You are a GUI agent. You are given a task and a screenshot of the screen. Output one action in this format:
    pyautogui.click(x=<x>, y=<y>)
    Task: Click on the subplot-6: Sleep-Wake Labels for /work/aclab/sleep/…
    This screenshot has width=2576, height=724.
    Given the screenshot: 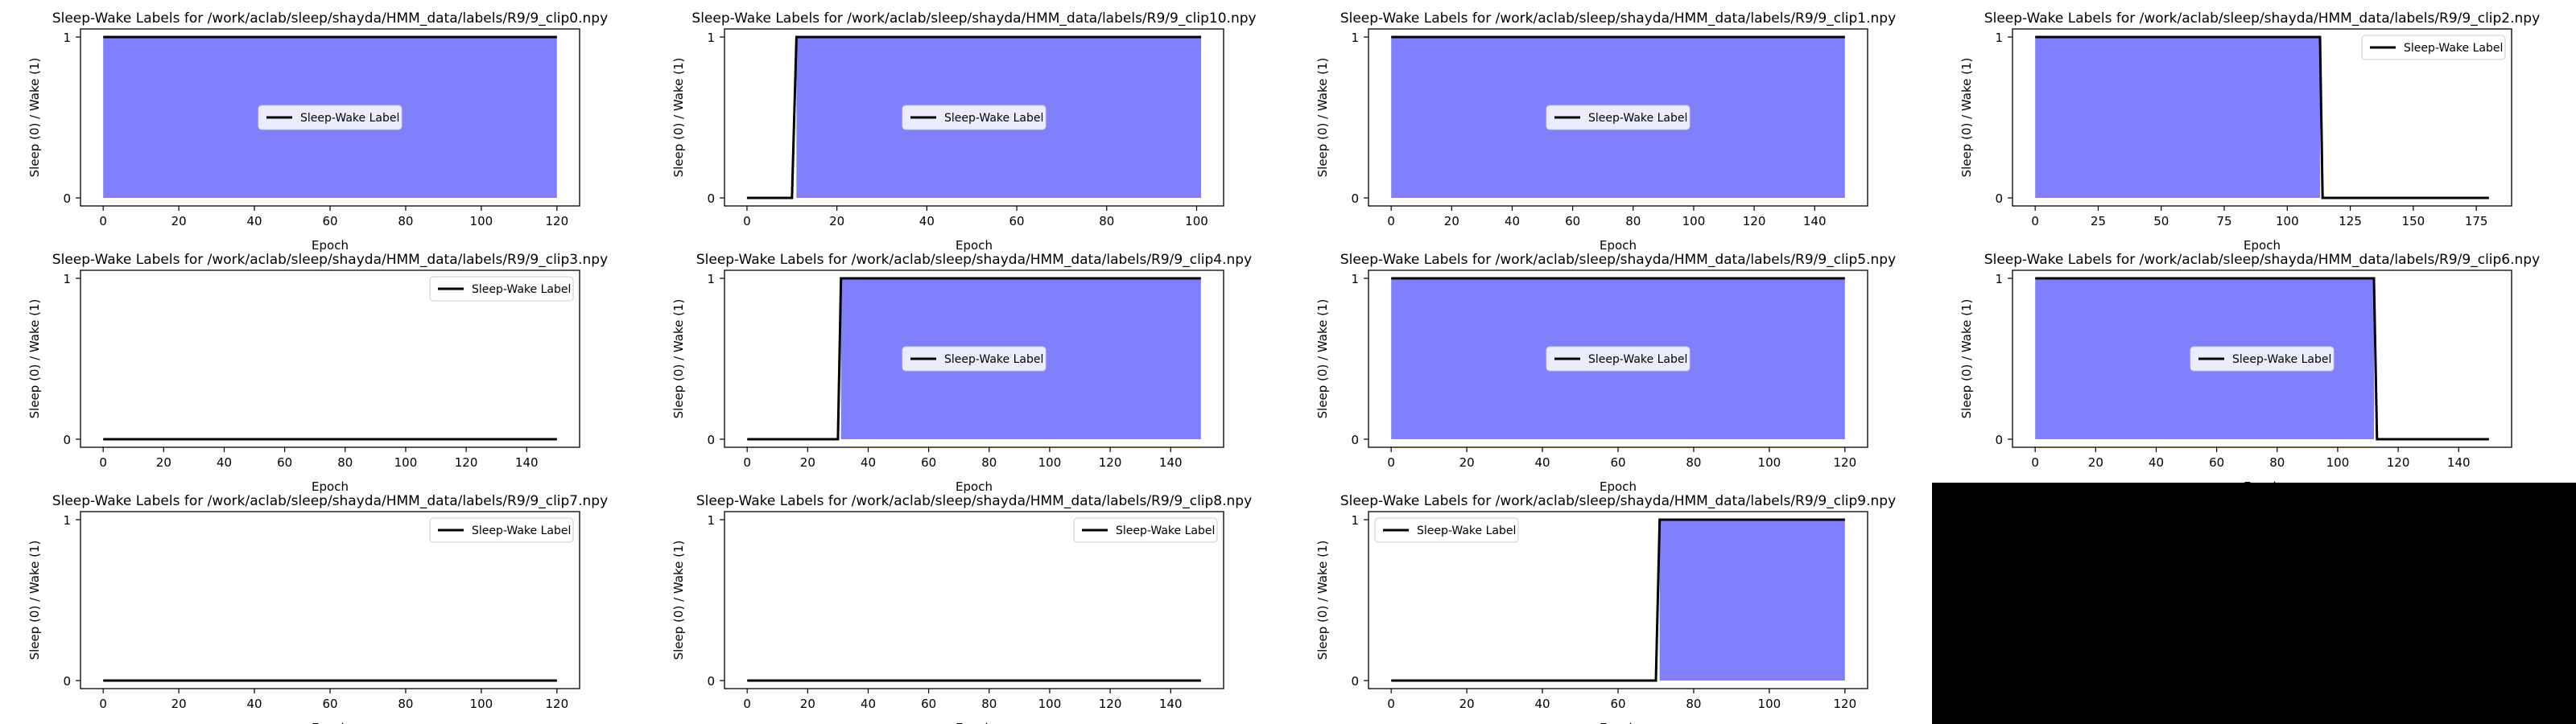 What is the action you would take?
    pyautogui.click(x=961, y=373)
    